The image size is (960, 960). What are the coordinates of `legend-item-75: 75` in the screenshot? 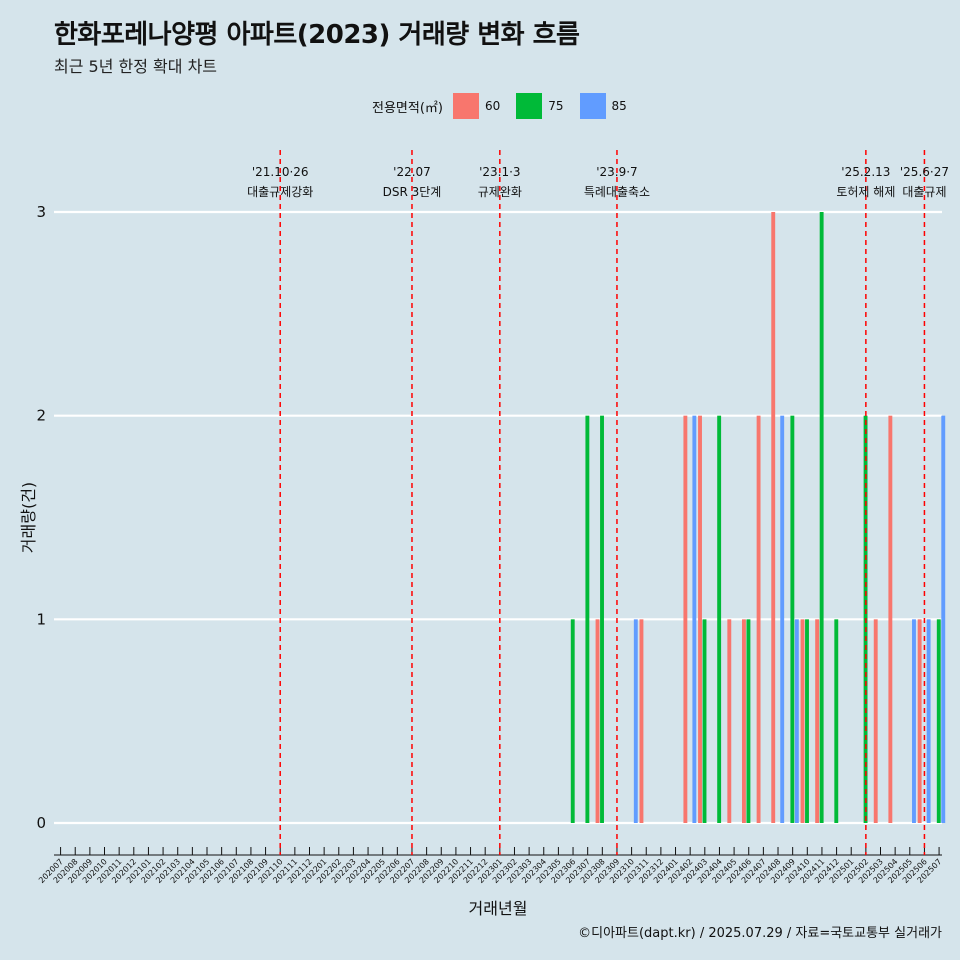 It's located at (543, 106).